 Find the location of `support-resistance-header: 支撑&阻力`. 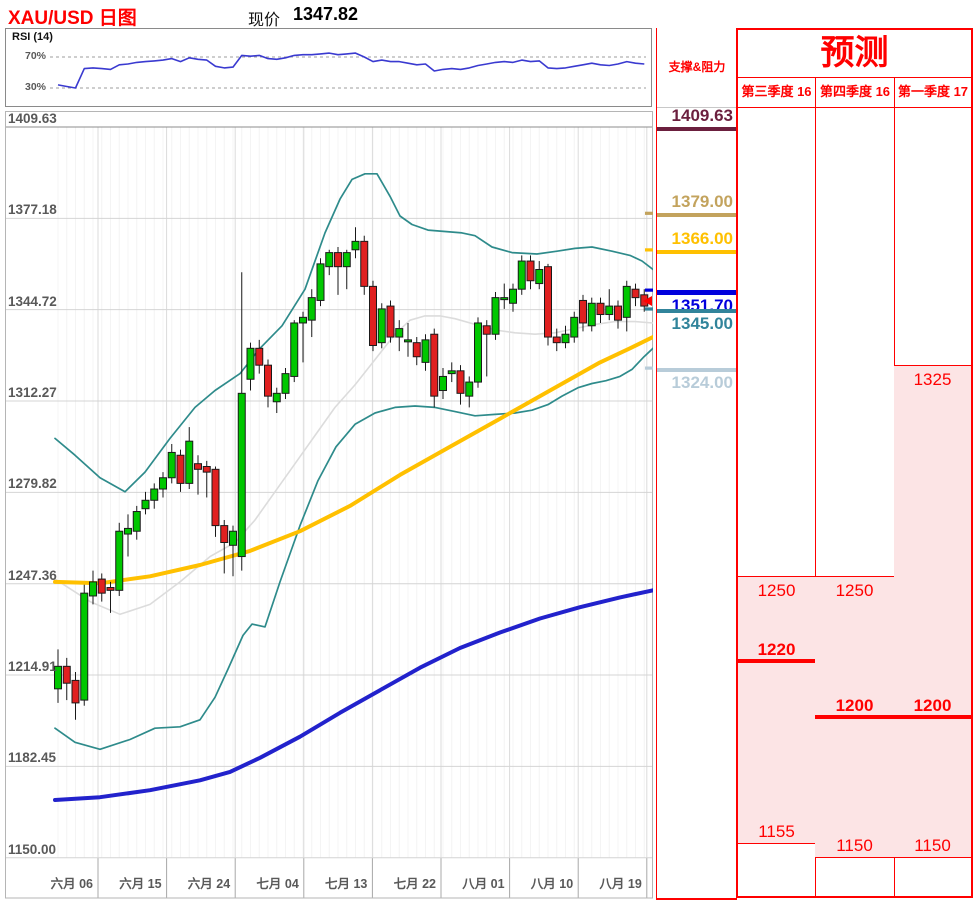

support-resistance-header: 支撑&阻力 is located at coordinates (697, 68).